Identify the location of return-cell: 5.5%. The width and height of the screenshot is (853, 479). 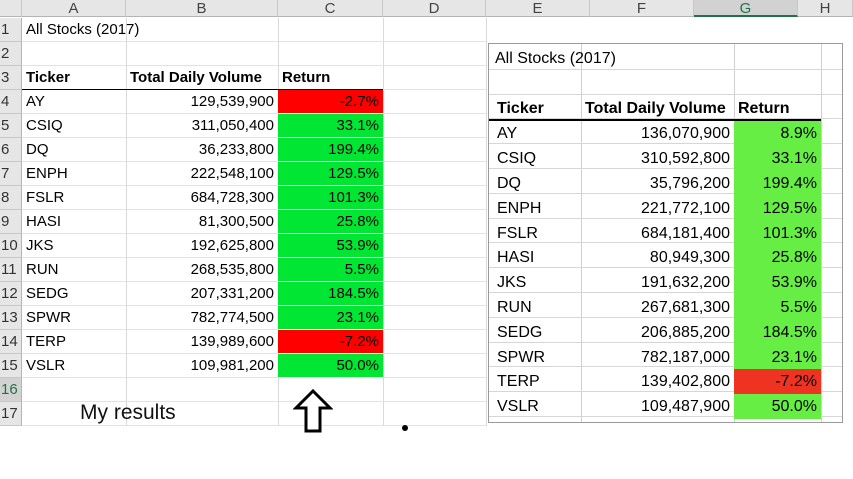
(330, 270).